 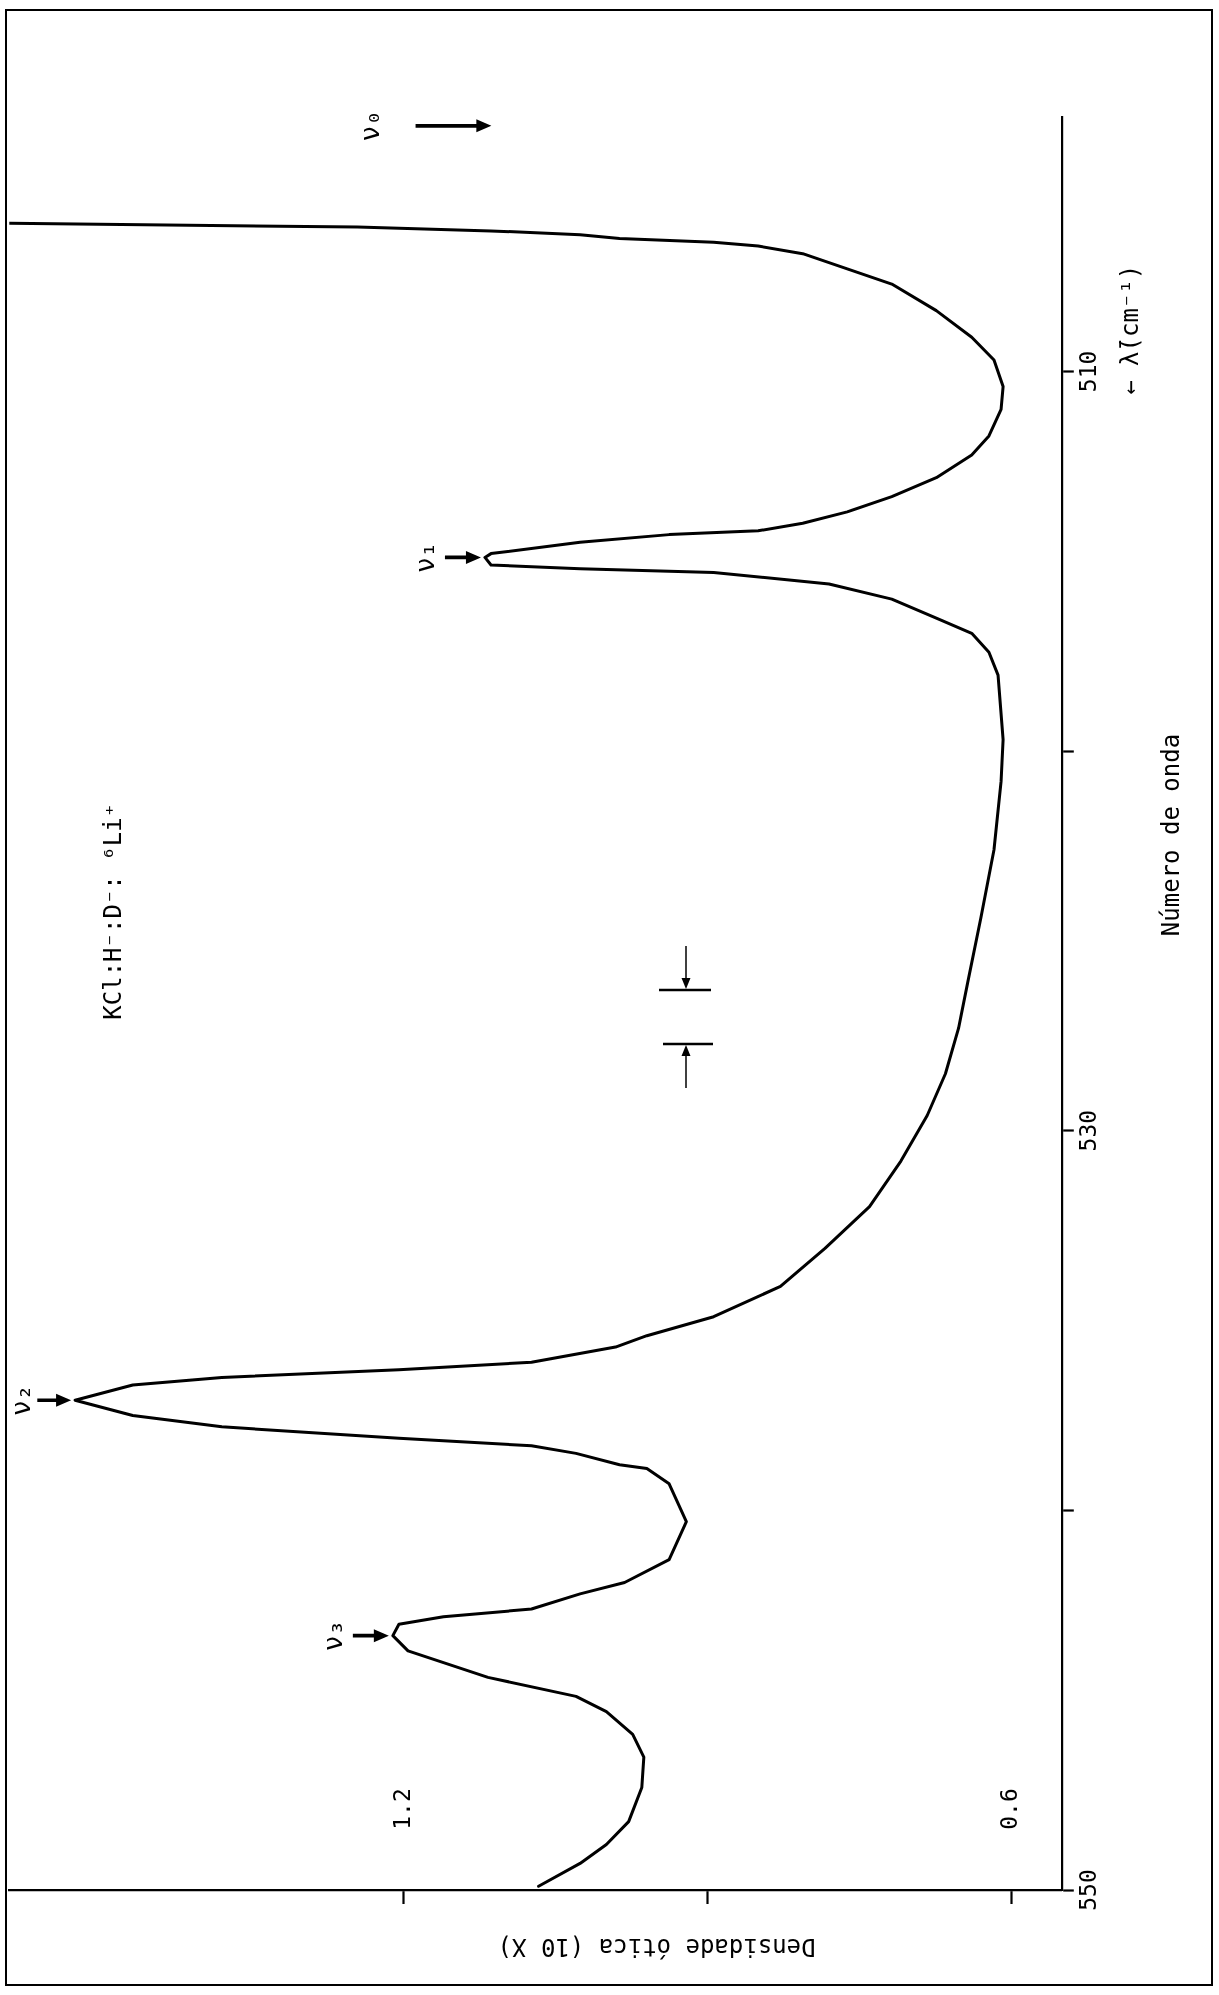 I want to click on annotation: ν₁, so click(x=424, y=557).